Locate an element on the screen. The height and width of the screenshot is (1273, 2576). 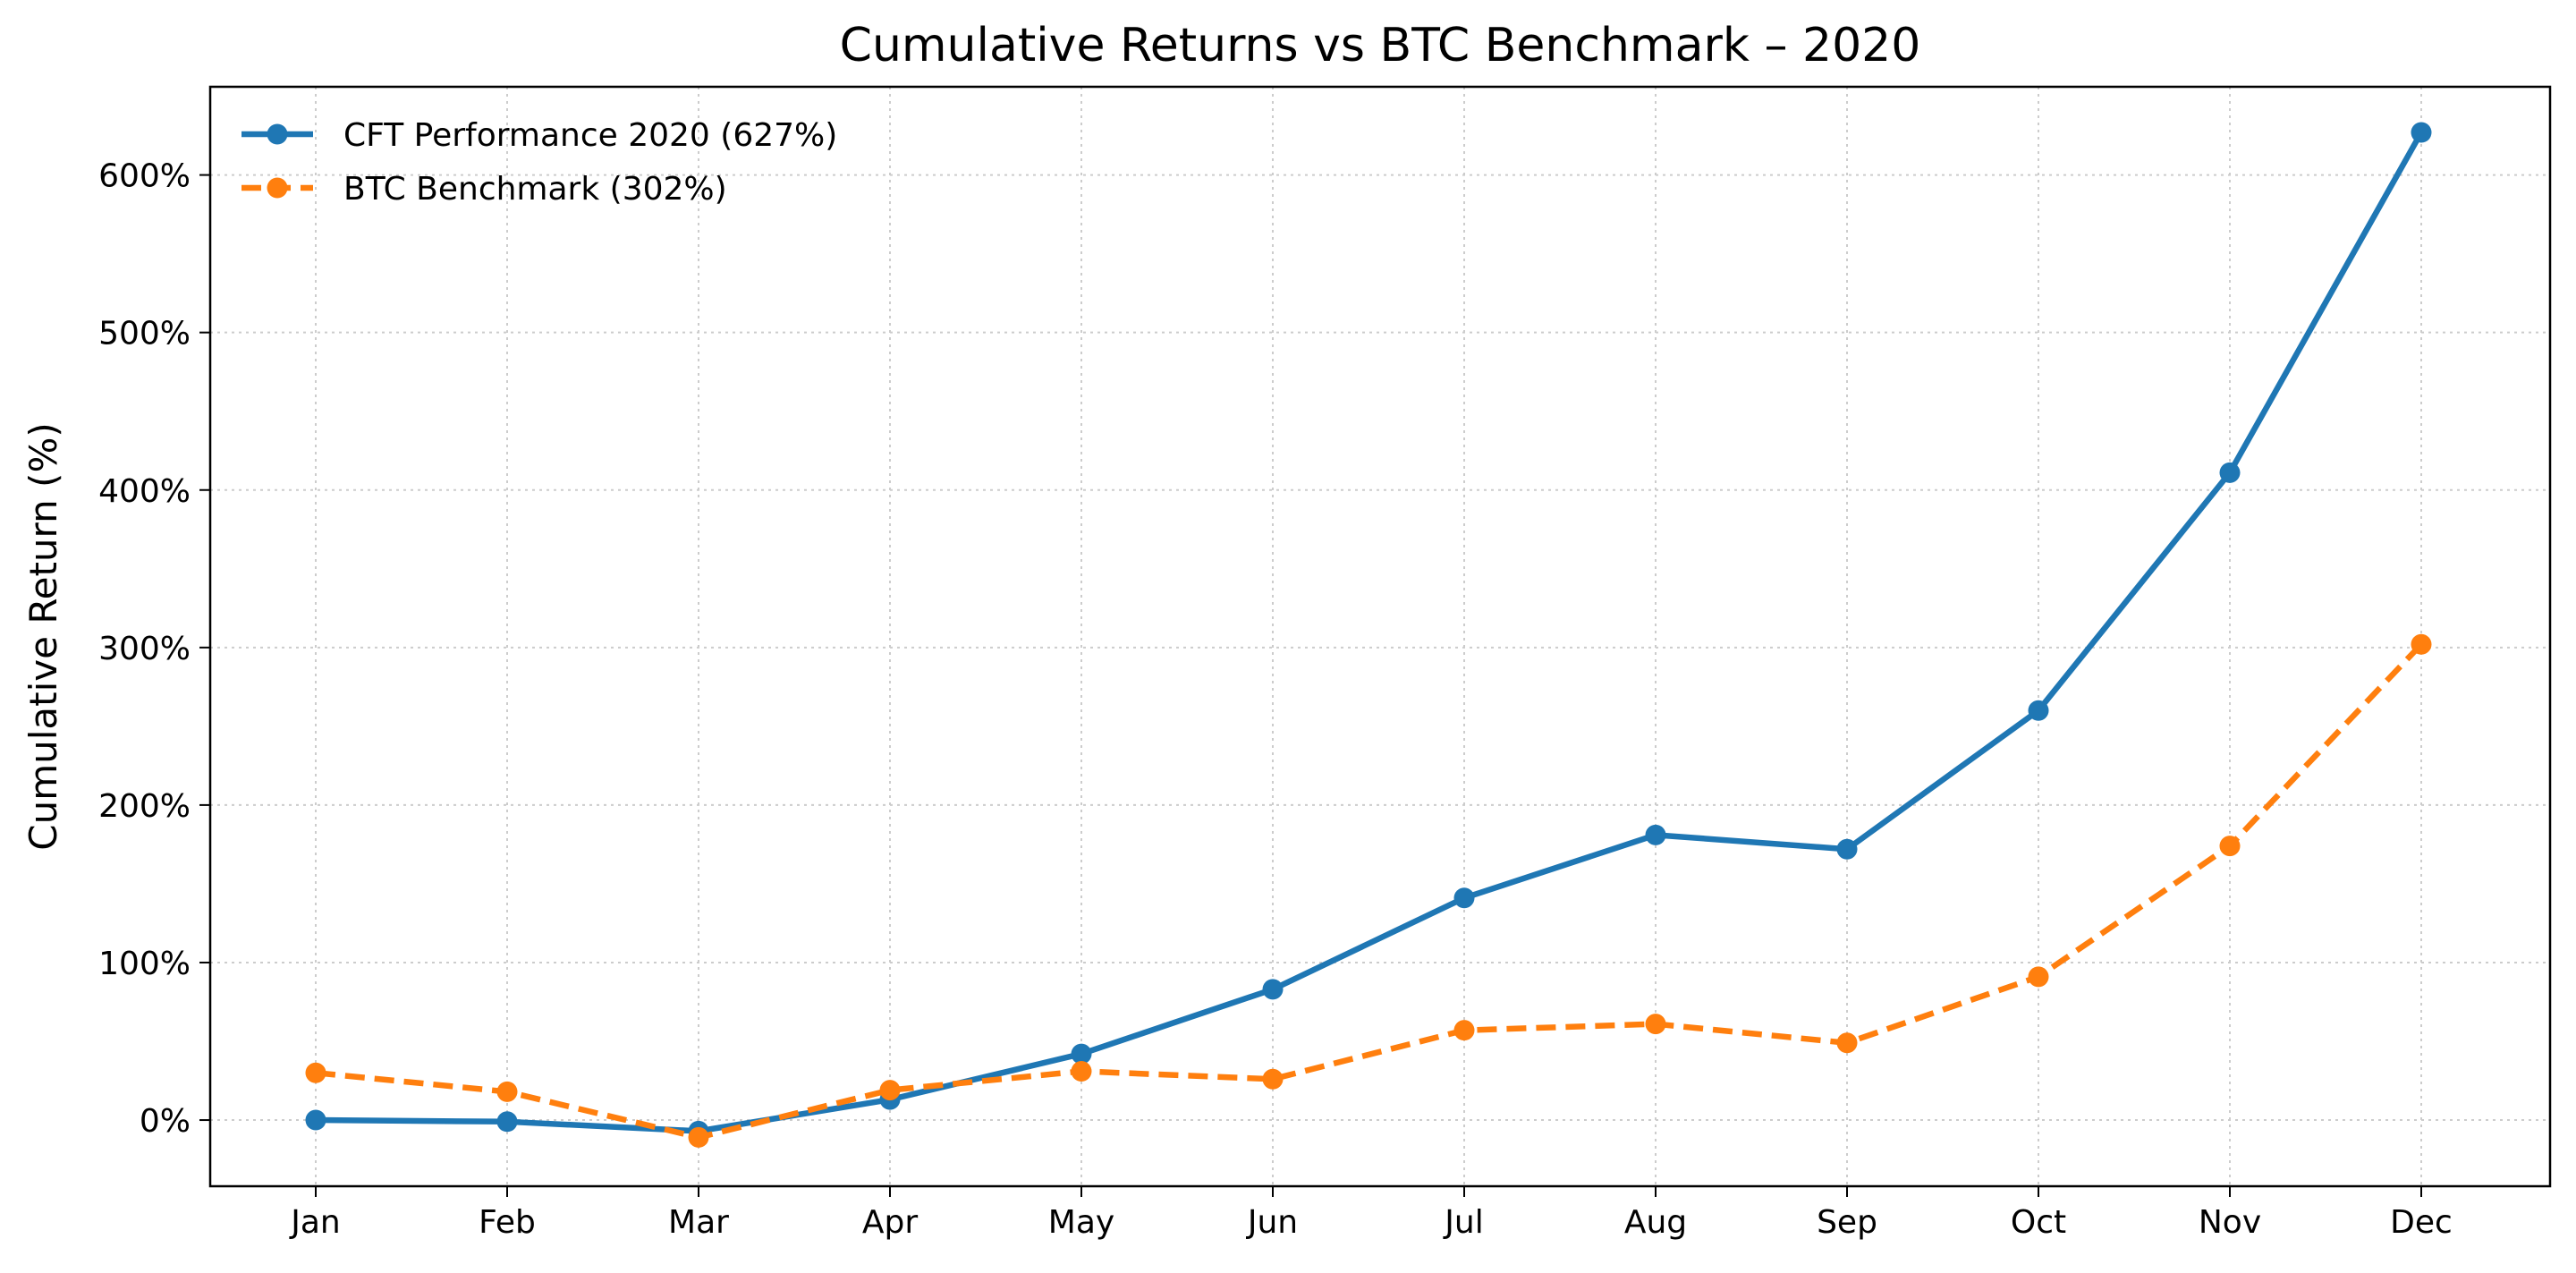
x-tick-label: Nov is located at coordinates (2230, 1222).